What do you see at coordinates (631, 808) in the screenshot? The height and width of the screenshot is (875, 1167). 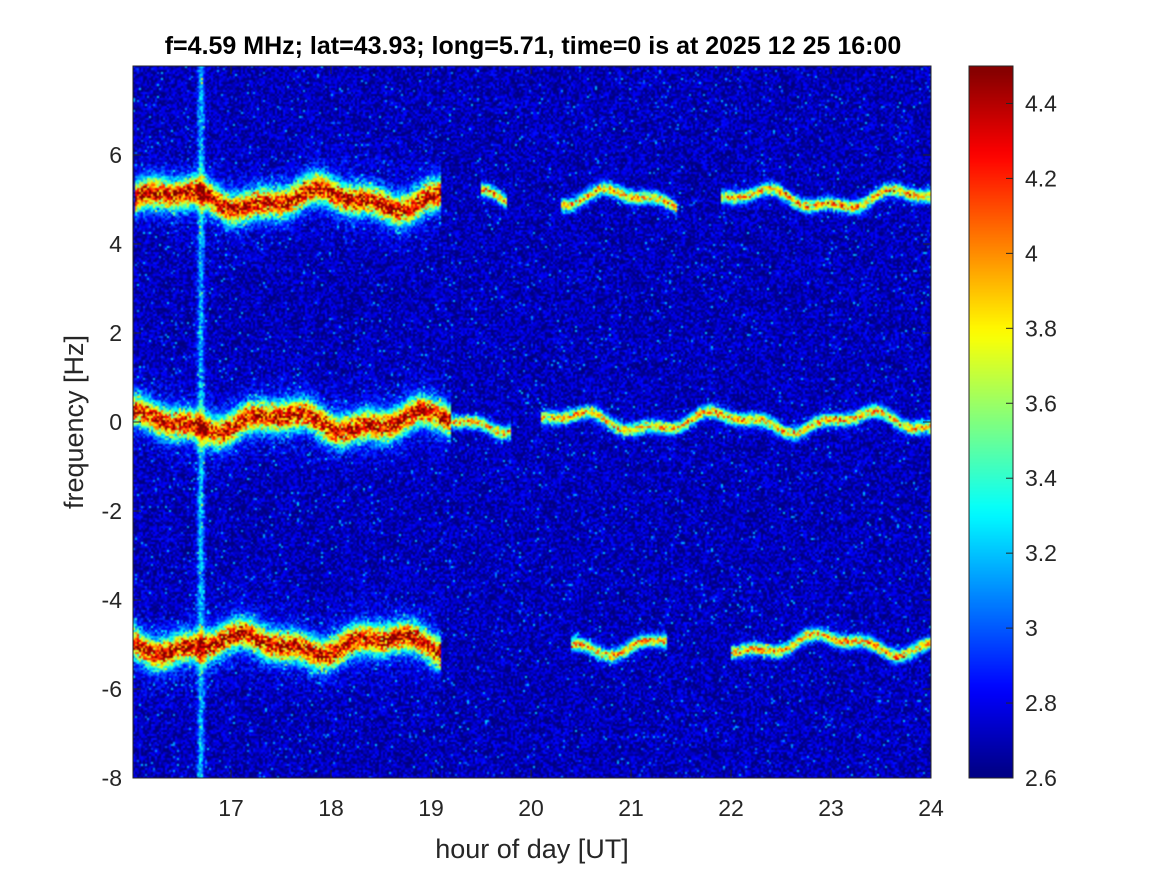 I see `x-tick-label: 21` at bounding box center [631, 808].